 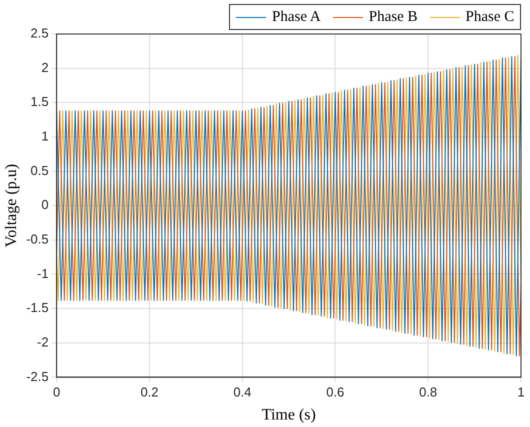 What do you see at coordinates (393, 17) in the screenshot?
I see `legend-label: Phase B` at bounding box center [393, 17].